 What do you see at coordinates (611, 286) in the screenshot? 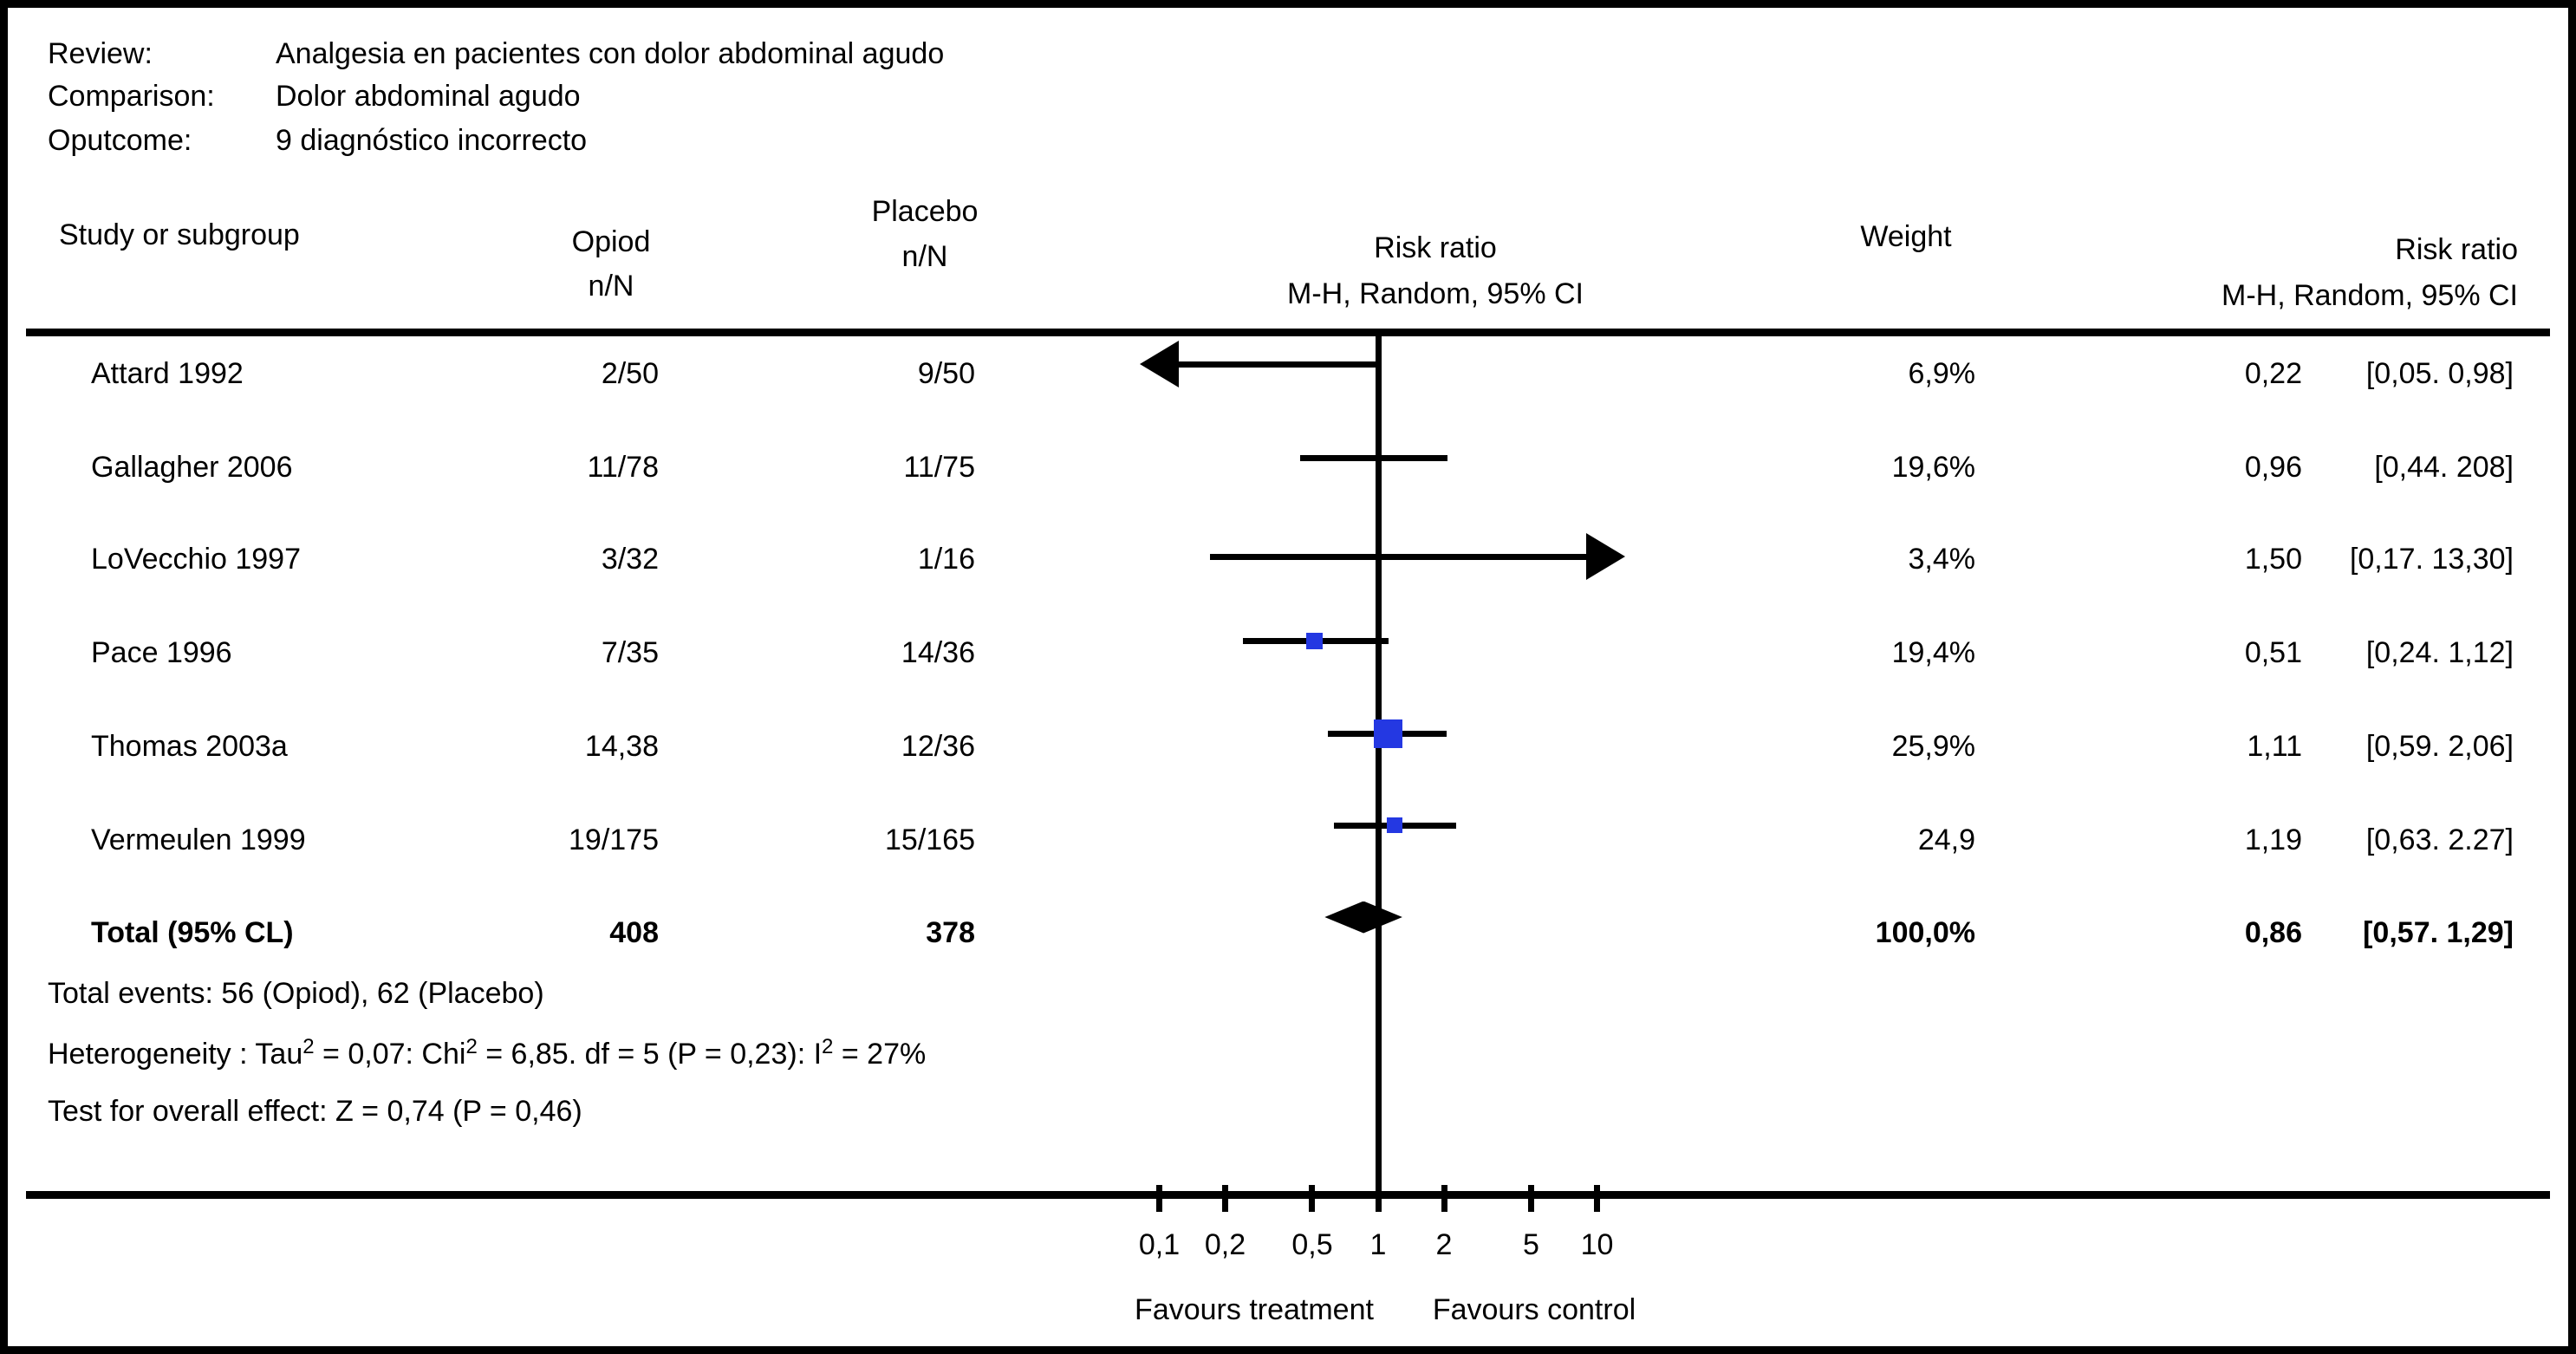
I see `col-opiod-nn-header: n/N` at bounding box center [611, 286].